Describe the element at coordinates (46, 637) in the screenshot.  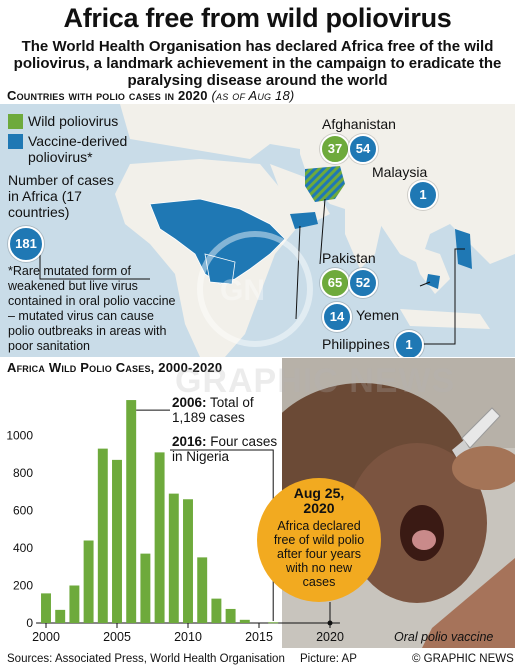
I see `x-tick-label: 2000` at that location.